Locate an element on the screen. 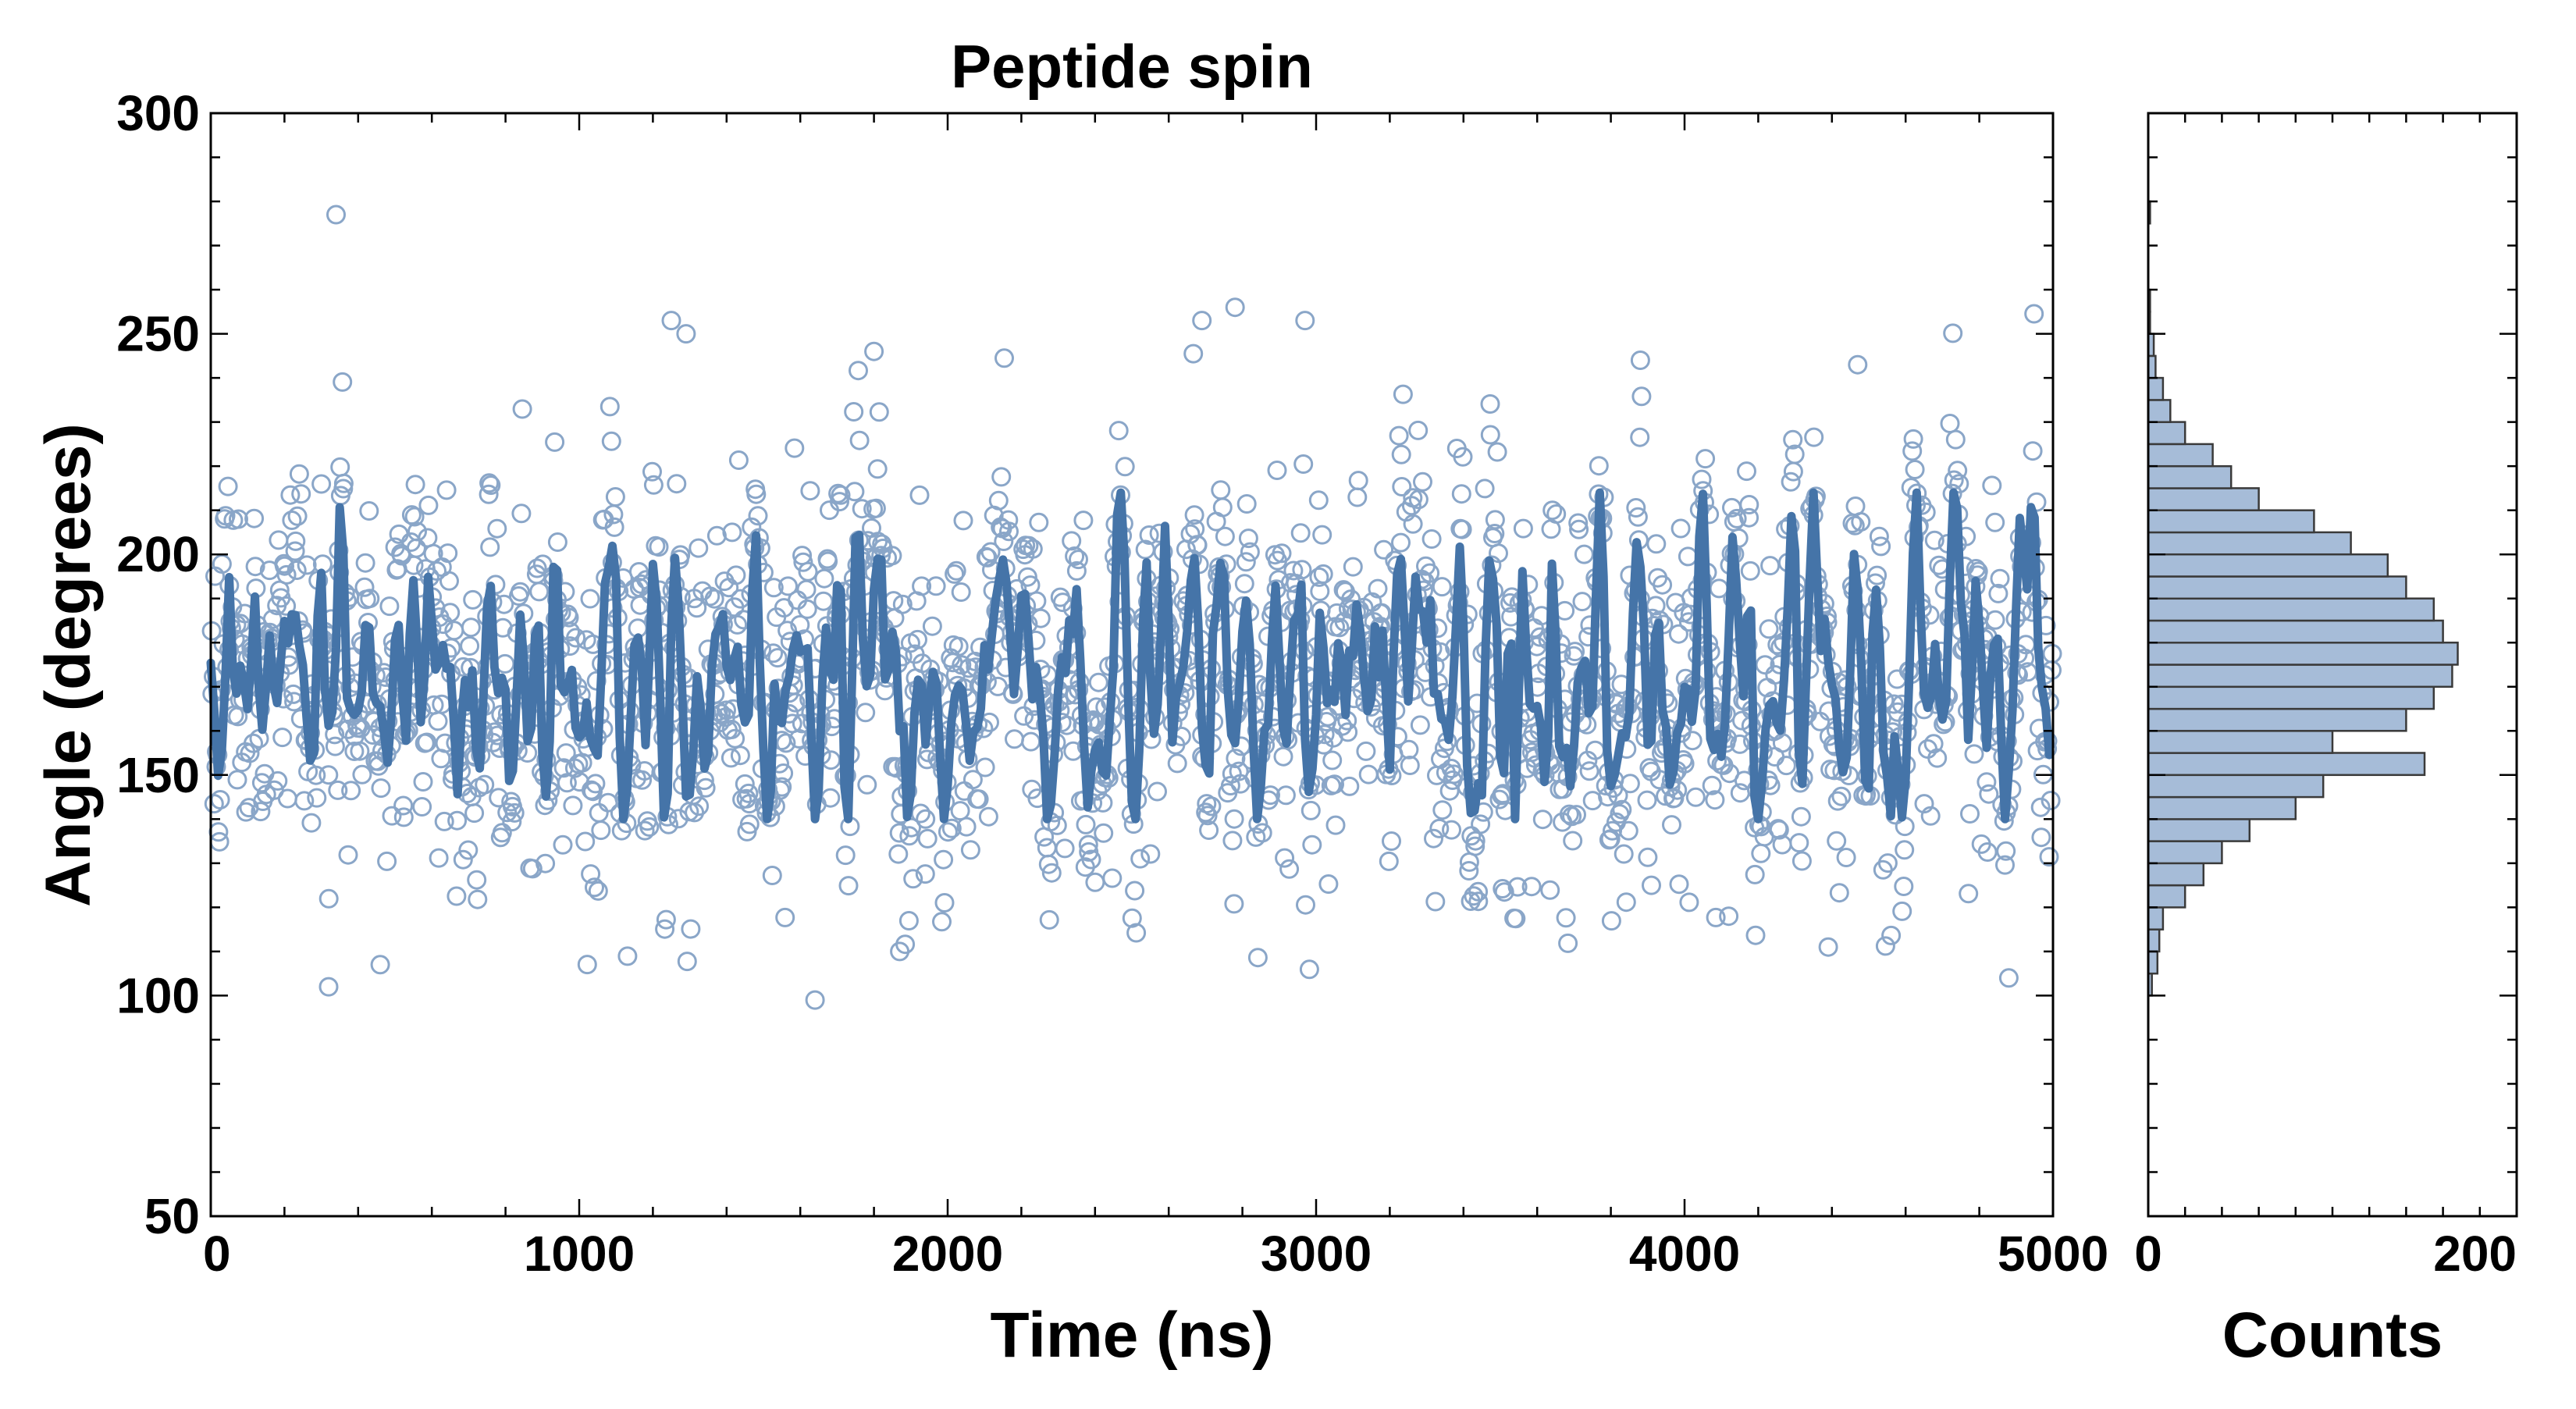 This screenshot has height=1409, width=2576. y-tick-label: 250 is located at coordinates (158, 334).